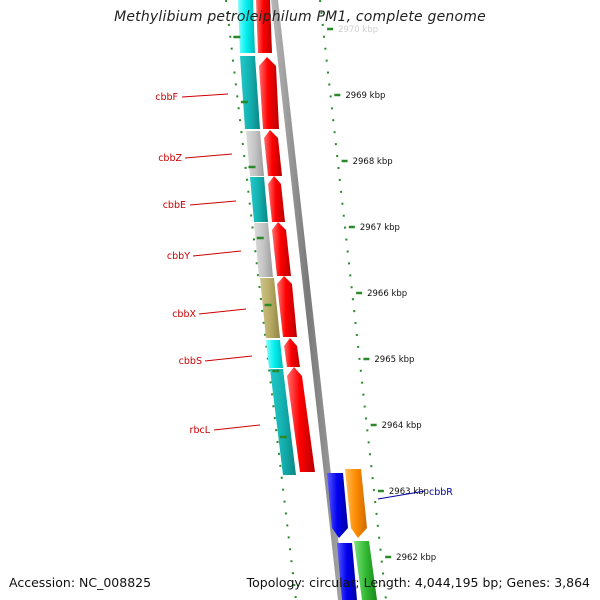 The width and height of the screenshot is (600, 600). I want to click on outer-dotted-guide, so click(353, 300).